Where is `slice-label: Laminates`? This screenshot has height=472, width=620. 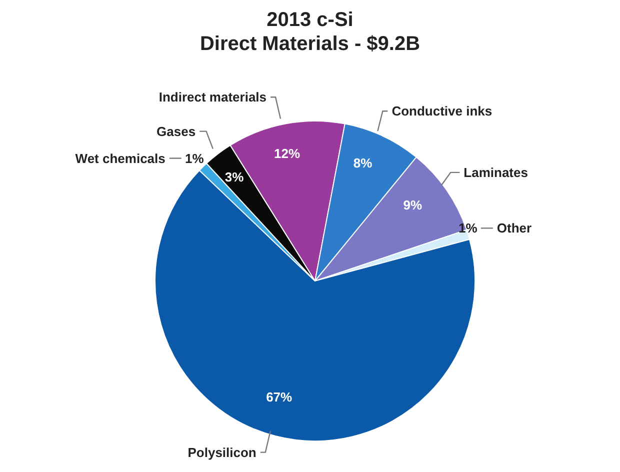
slice-label: Laminates is located at coordinates (496, 172).